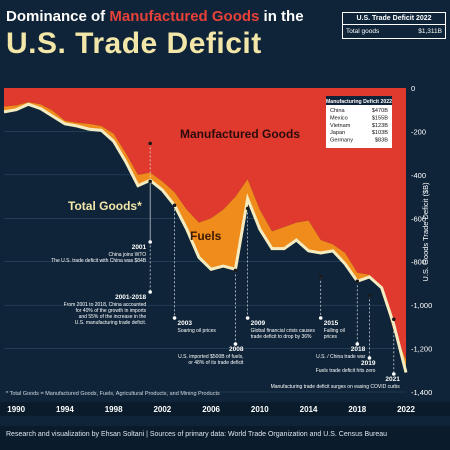 The width and height of the screenshot is (450, 450). I want to click on summary-box-title: U.S. Trade Deficit 2022, so click(394, 19).